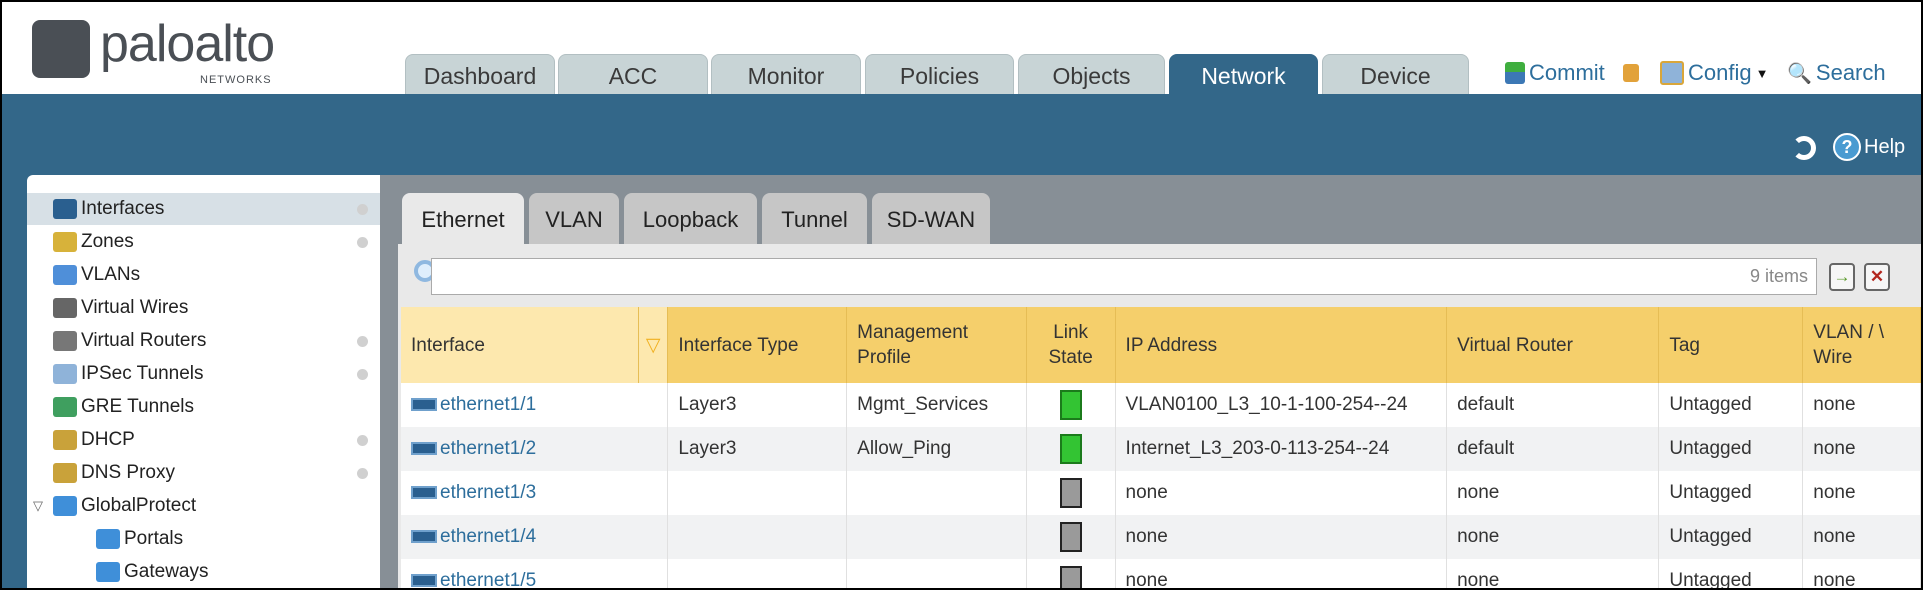 This screenshot has width=1923, height=590. Describe the element at coordinates (203, 407) in the screenshot. I see `sidebar-item-gre-tunnels: GRE Tunnels` at that location.